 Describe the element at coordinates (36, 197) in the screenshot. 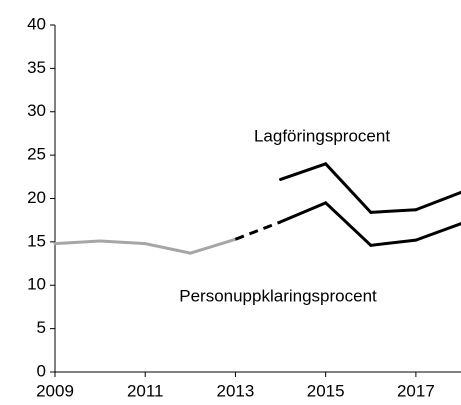

I see `y-tick-label: 20` at that location.